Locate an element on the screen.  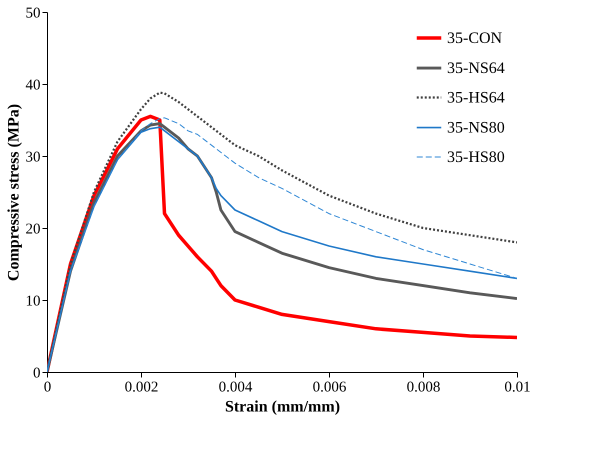
y-tick-label: 10 is located at coordinates (33, 302).